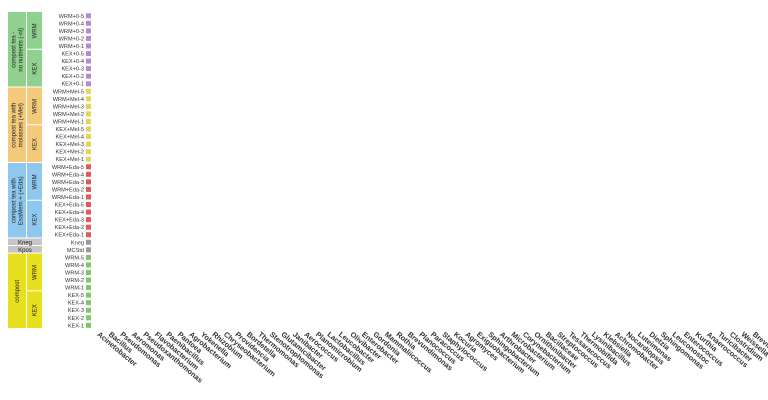 This screenshot has height=400, width=768. I want to click on group-label: compost tea withEsaMem + (+Eda), so click(18, 200).